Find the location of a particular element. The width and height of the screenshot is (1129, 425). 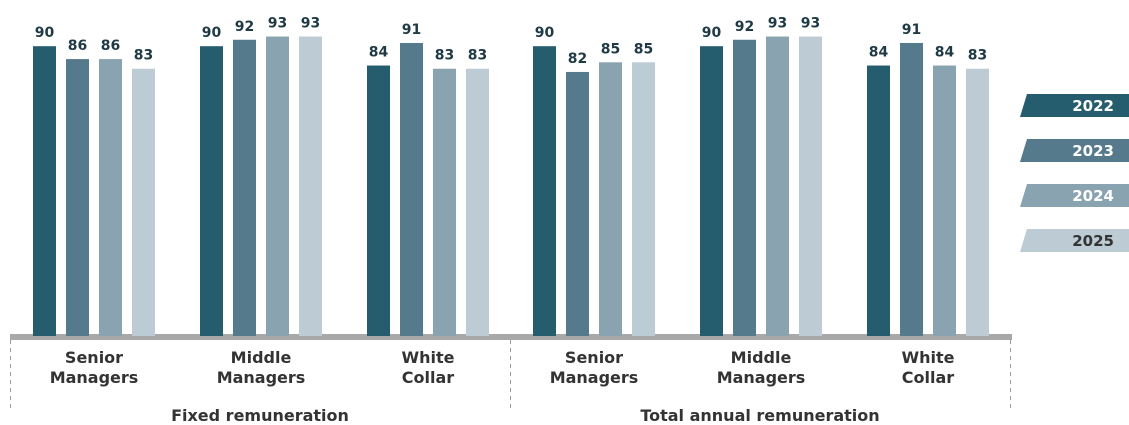

baseline is located at coordinates (511, 337).